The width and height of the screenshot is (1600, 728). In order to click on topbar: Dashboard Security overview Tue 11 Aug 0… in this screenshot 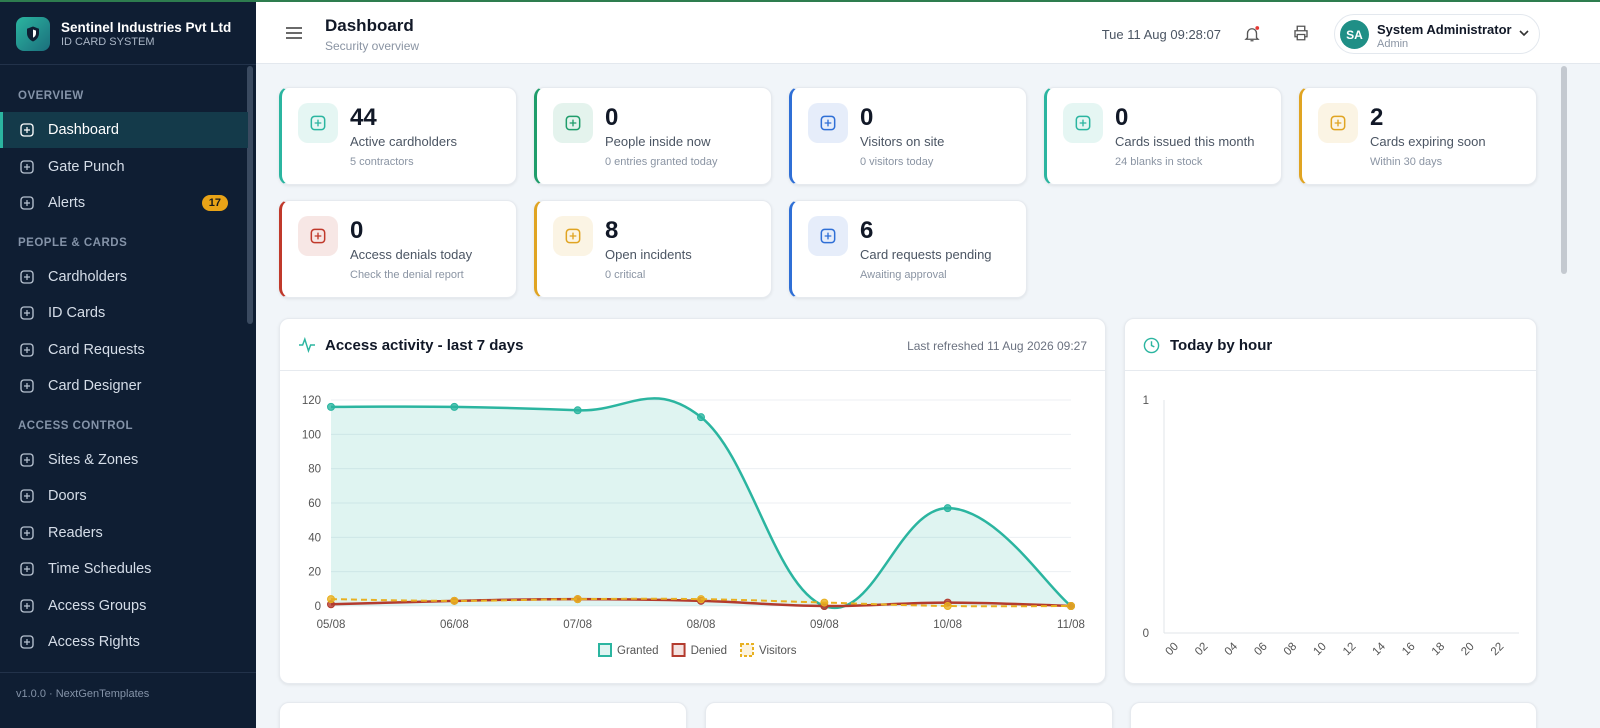, I will do `click(928, 33)`.